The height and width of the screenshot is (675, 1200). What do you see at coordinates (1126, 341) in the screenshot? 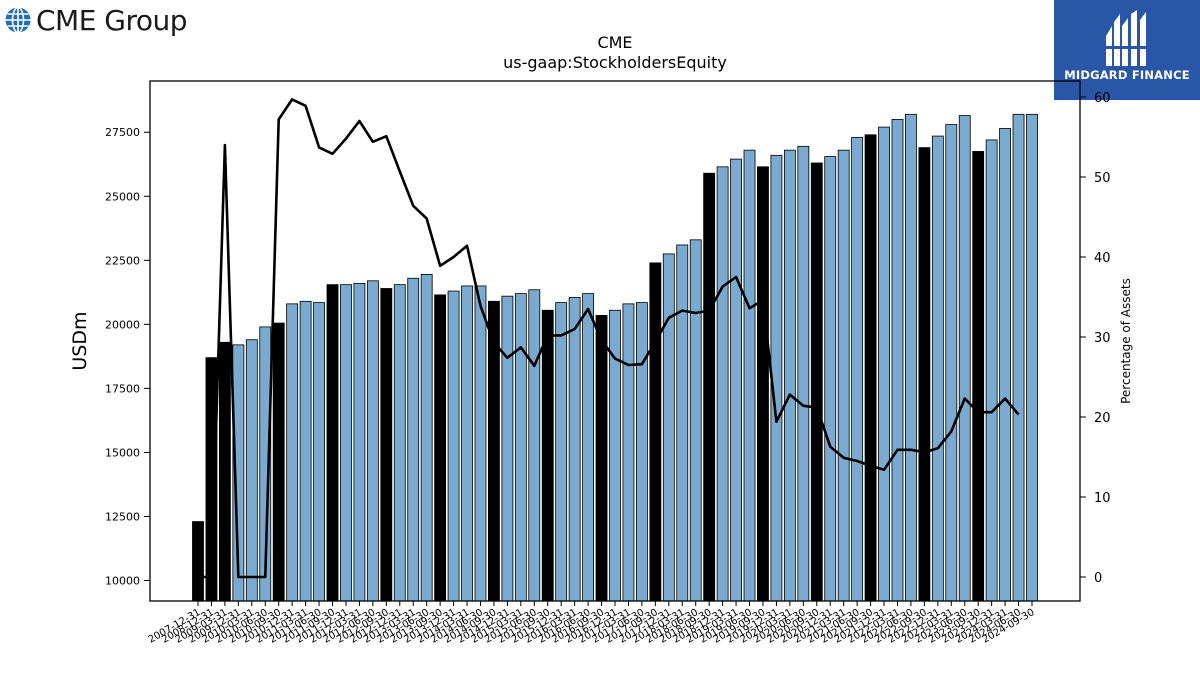
I see `y-axis-right-label: Percentage of Assets` at bounding box center [1126, 341].